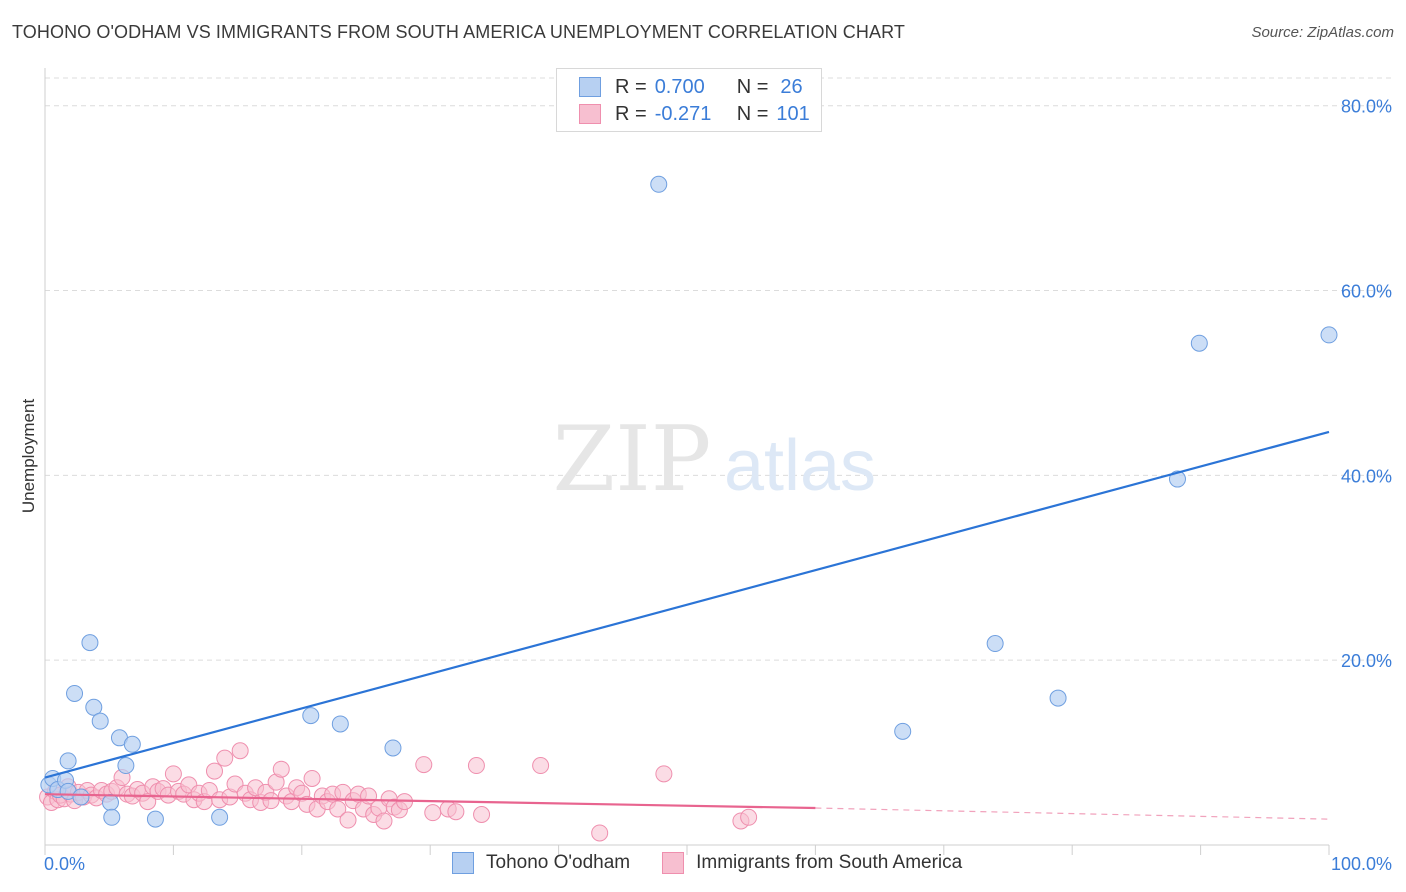 This screenshot has height=892, width=1406. I want to click on bottom-legend-label-pink: Immigrants from South America, so click(829, 862).